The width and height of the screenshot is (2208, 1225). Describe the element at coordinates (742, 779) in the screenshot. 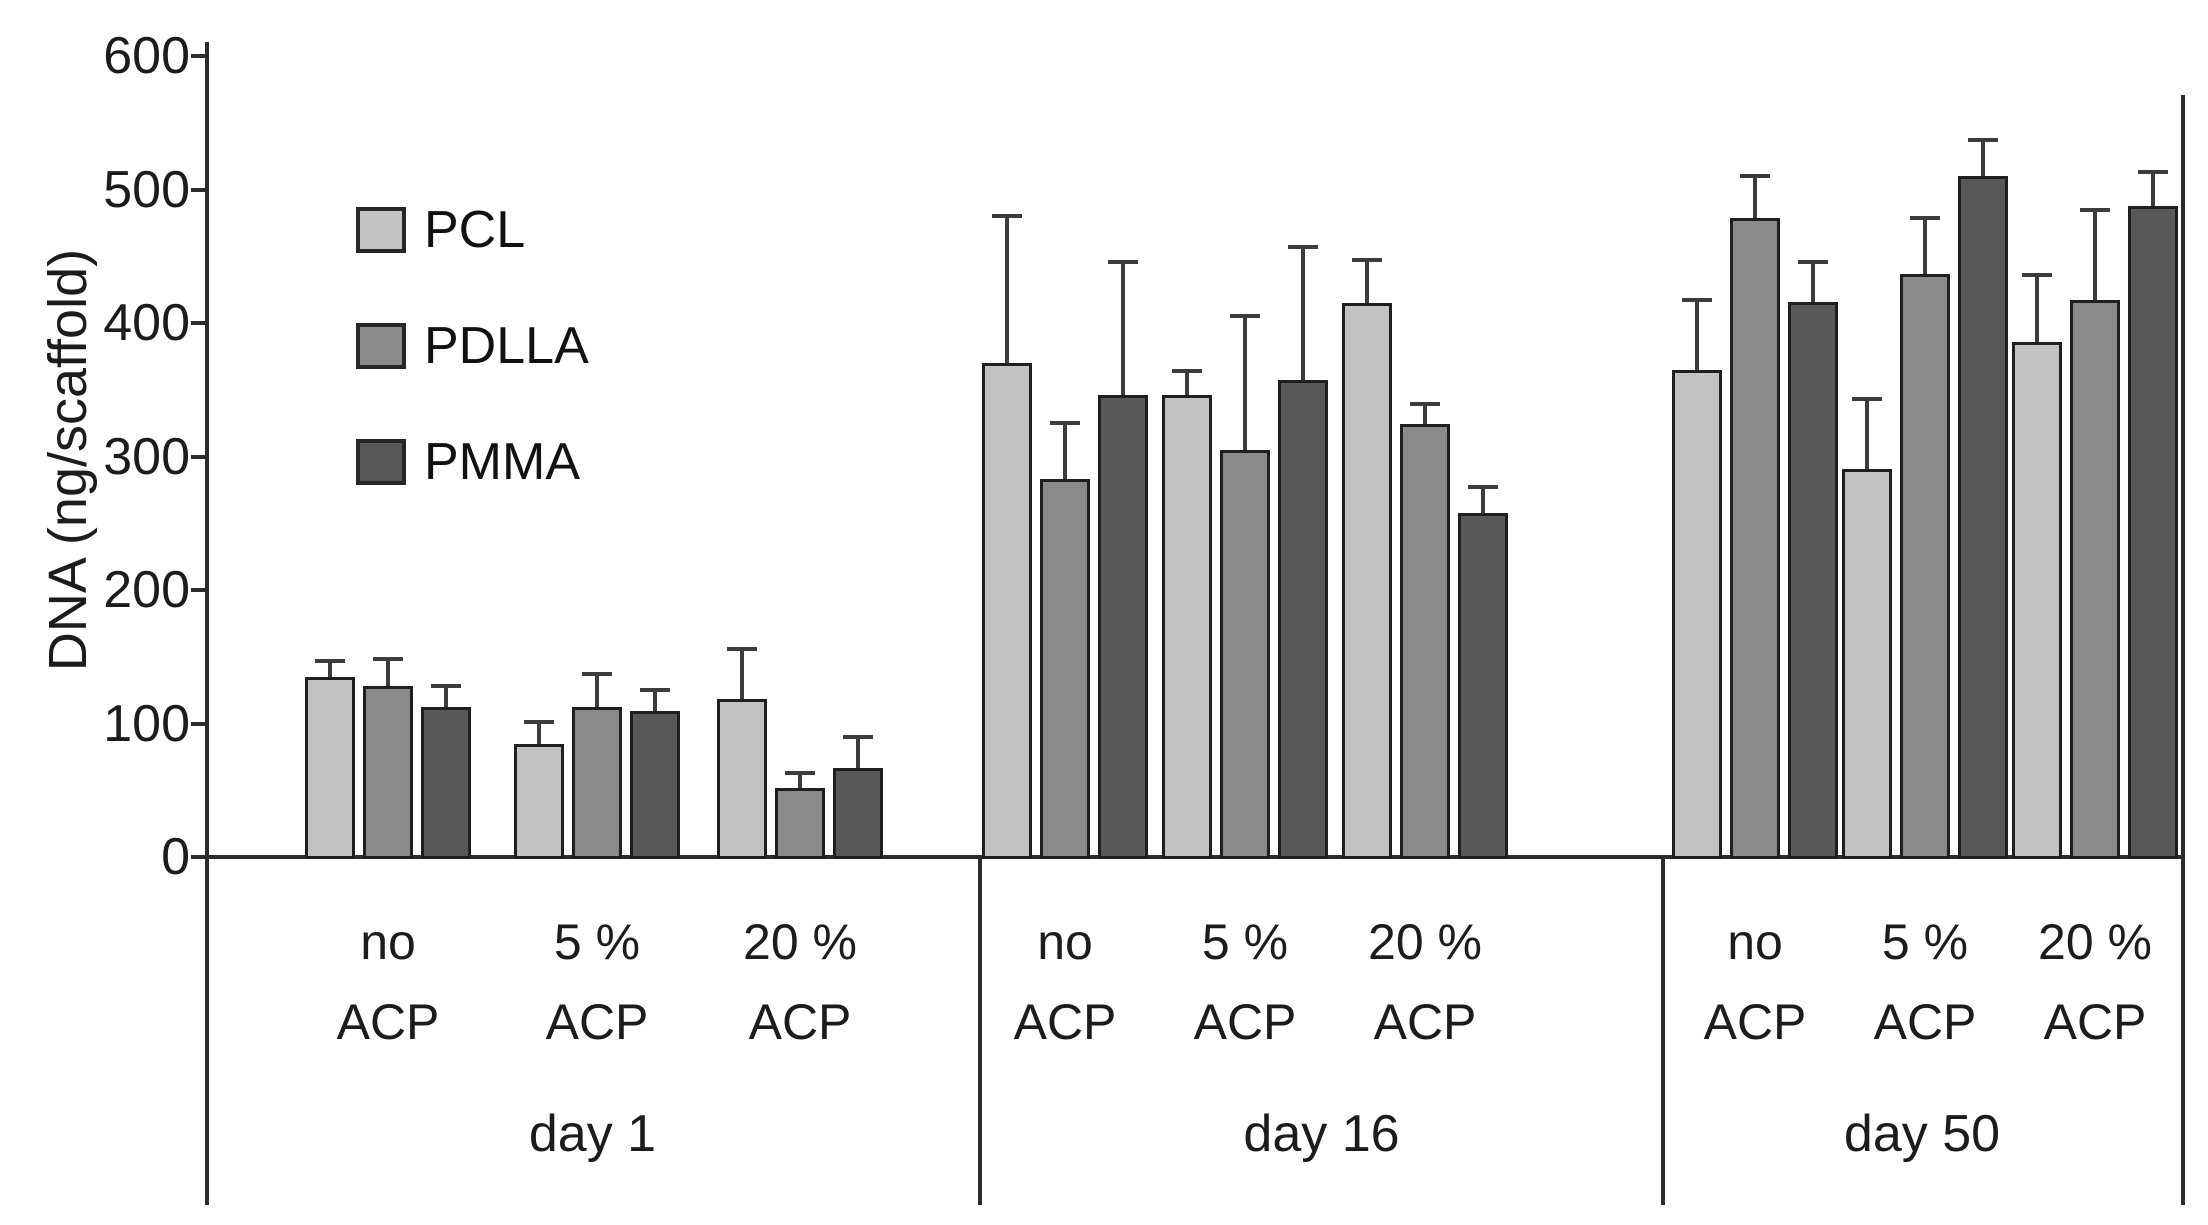

I see `bar-pcl-group1-sub3` at that location.